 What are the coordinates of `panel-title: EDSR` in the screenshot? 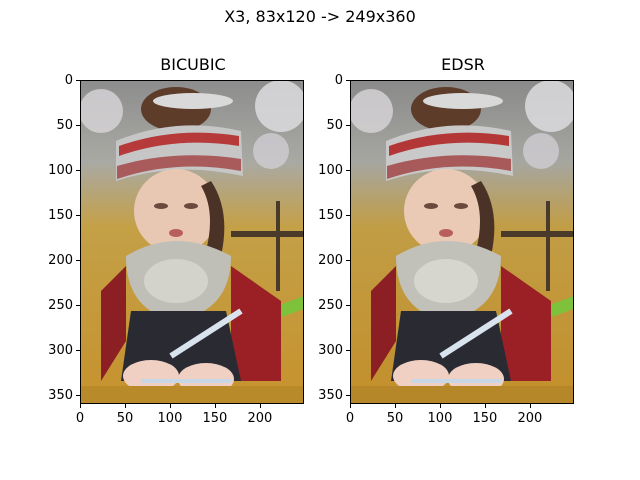 It's located at (463, 64).